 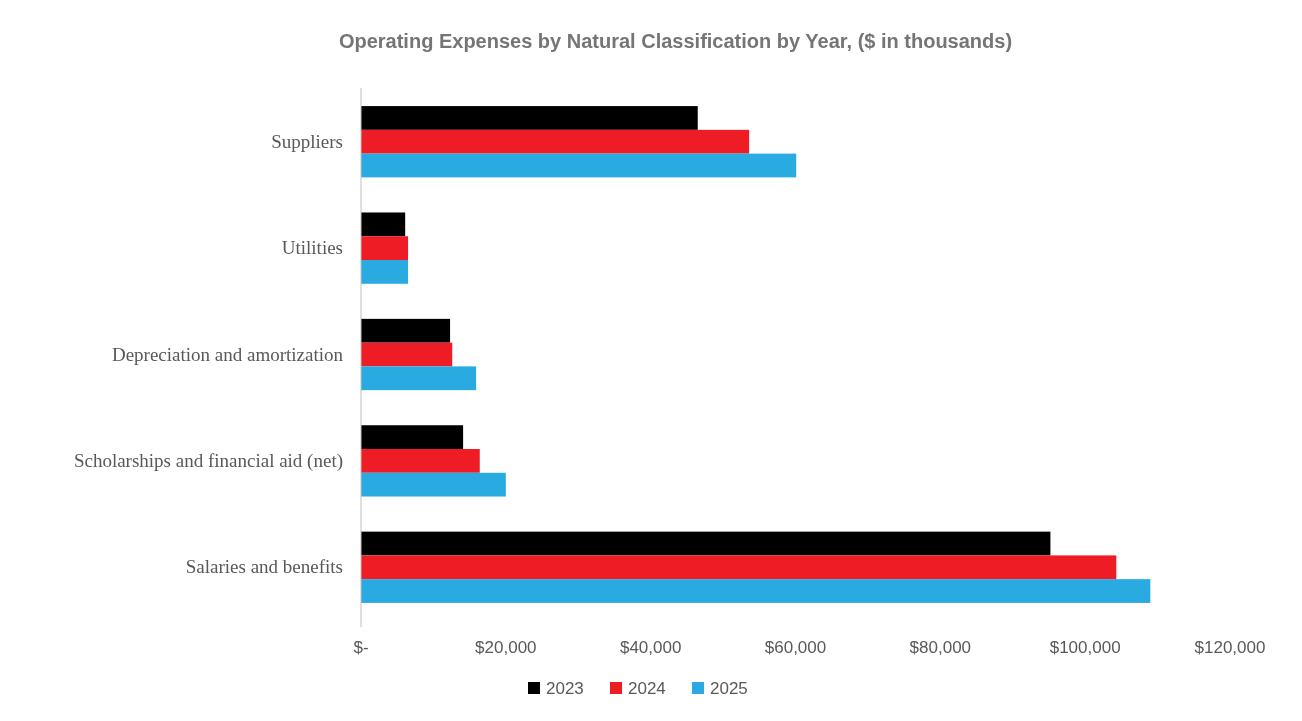 What do you see at coordinates (312, 248) in the screenshot?
I see `y-tick-label: Utilities` at bounding box center [312, 248].